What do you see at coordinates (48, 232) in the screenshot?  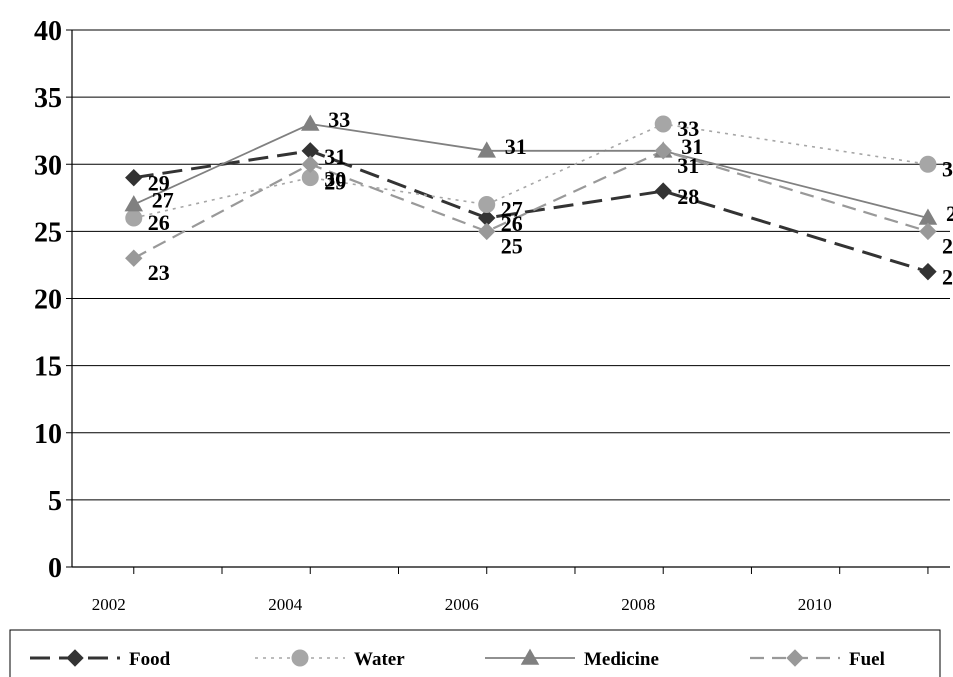 I see `y-tick-label: 25` at bounding box center [48, 232].